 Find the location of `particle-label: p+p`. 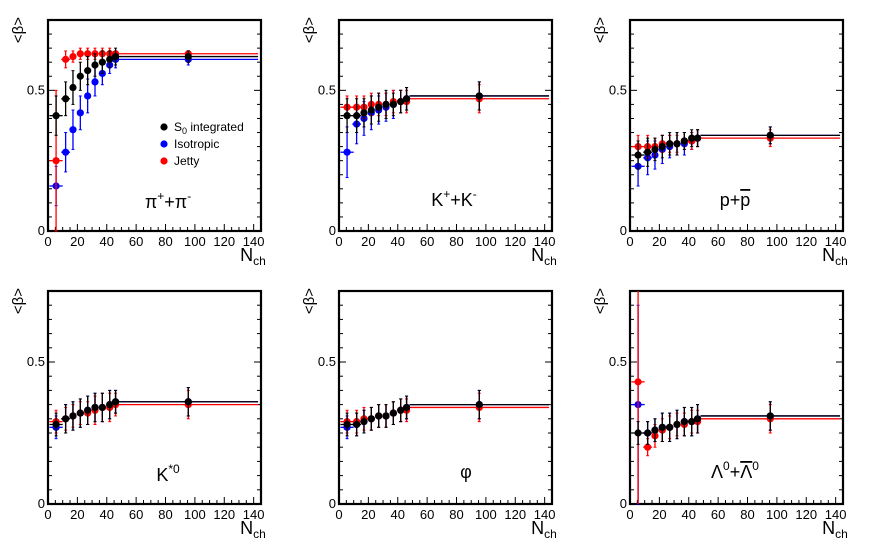

particle-label: p+p is located at coordinates (735, 200).